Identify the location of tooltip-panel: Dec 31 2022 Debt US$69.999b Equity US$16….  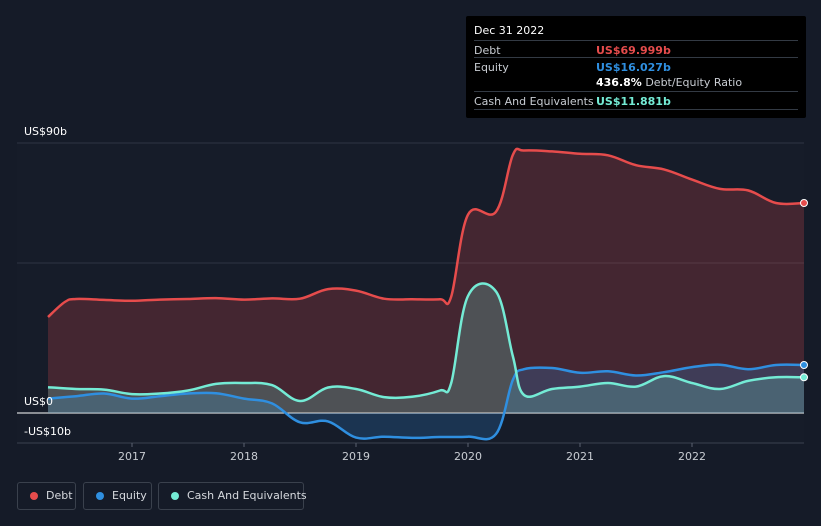
(636, 67).